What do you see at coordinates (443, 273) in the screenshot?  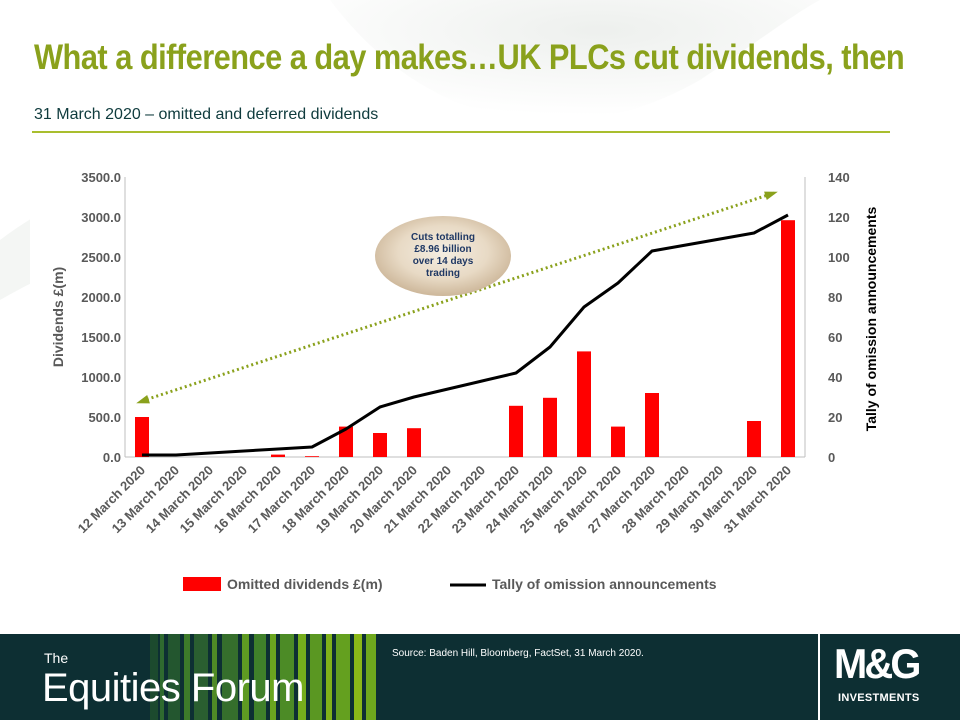 I see `annotation-line-3: trading` at bounding box center [443, 273].